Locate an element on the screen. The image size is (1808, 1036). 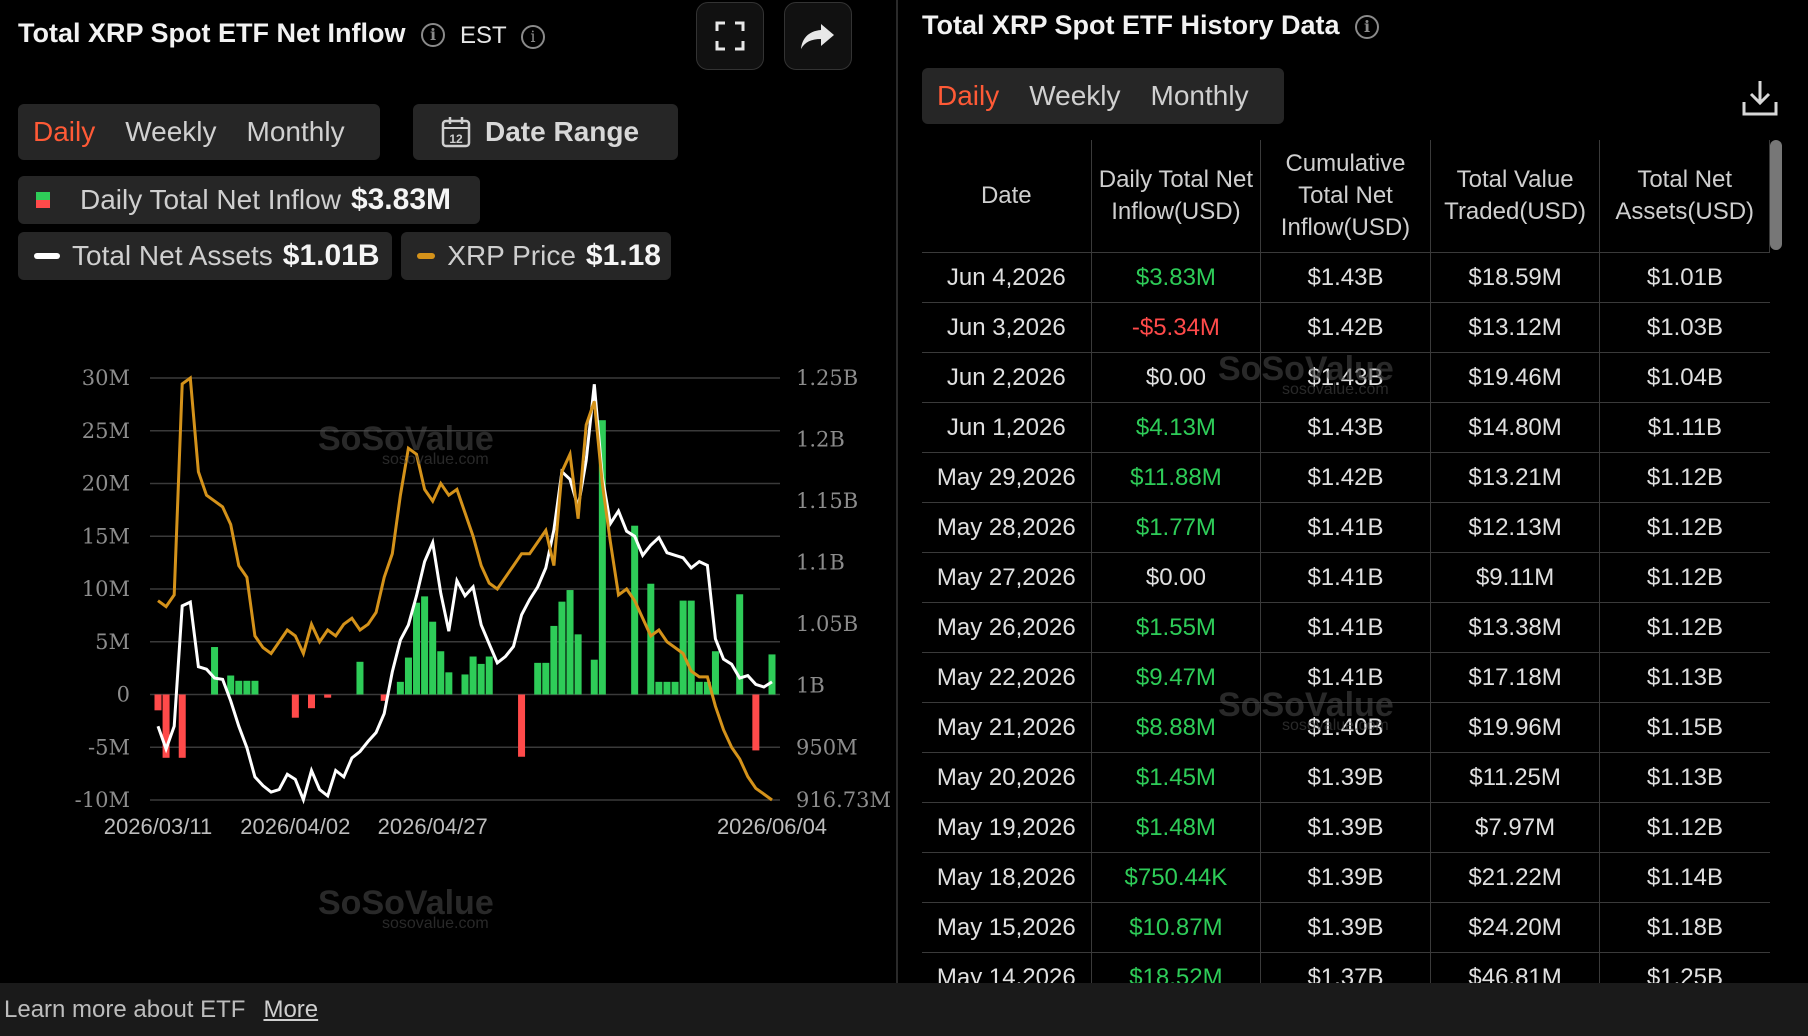
history-tab-weekly: Weekly is located at coordinates (1075, 95).